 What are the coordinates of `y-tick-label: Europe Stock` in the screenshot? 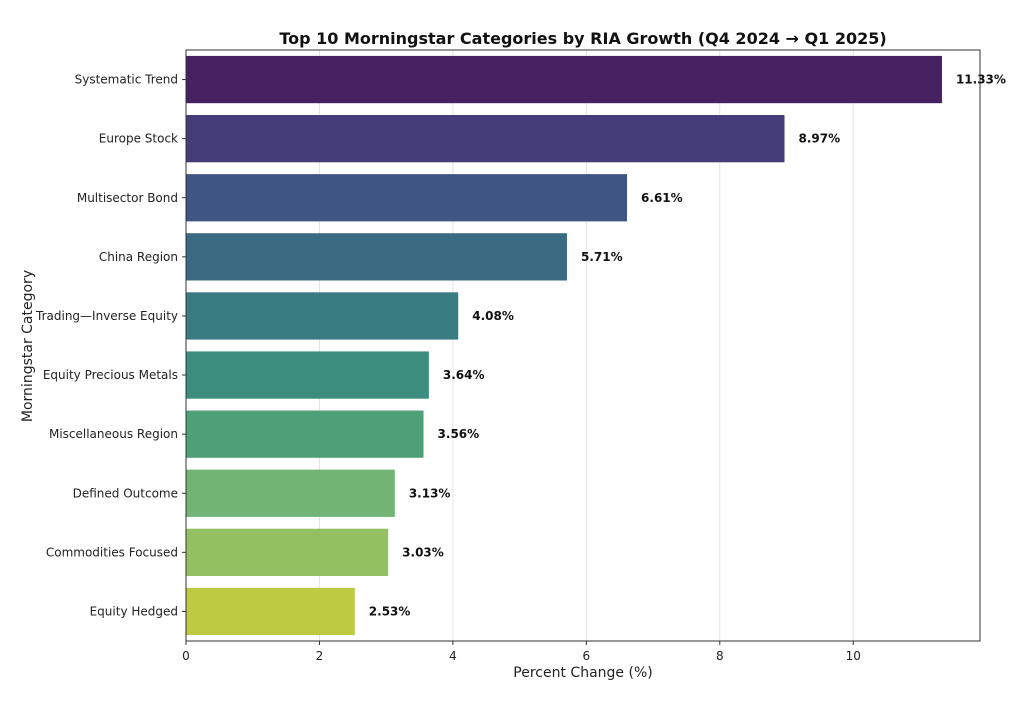 It's located at (138, 139).